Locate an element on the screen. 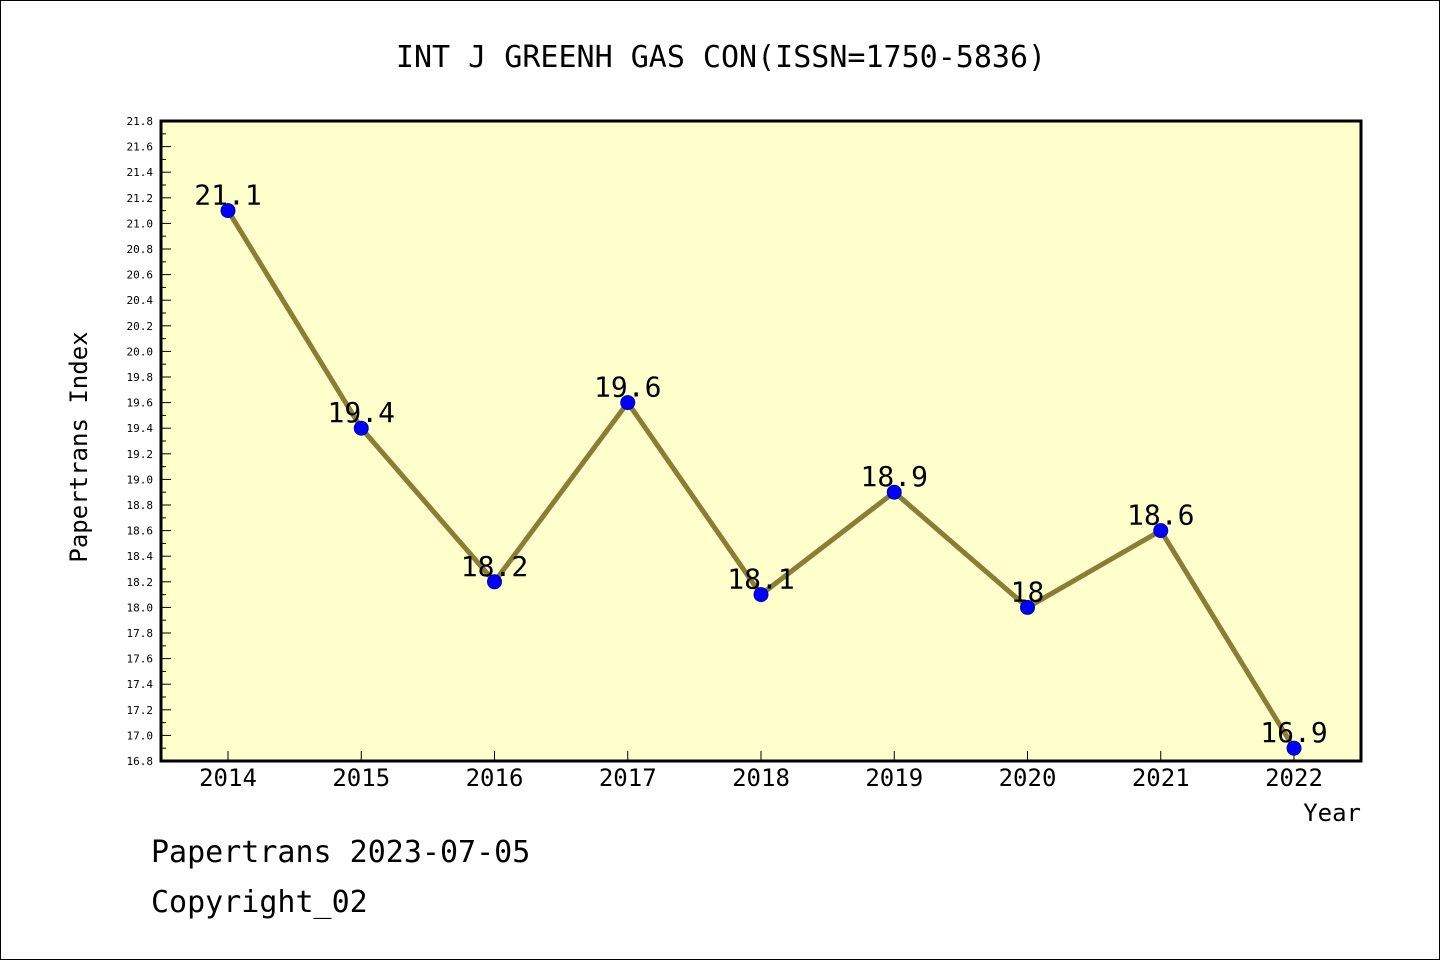 This screenshot has width=1440, height=961. y-tick-label: 21.2 is located at coordinates (140, 198).